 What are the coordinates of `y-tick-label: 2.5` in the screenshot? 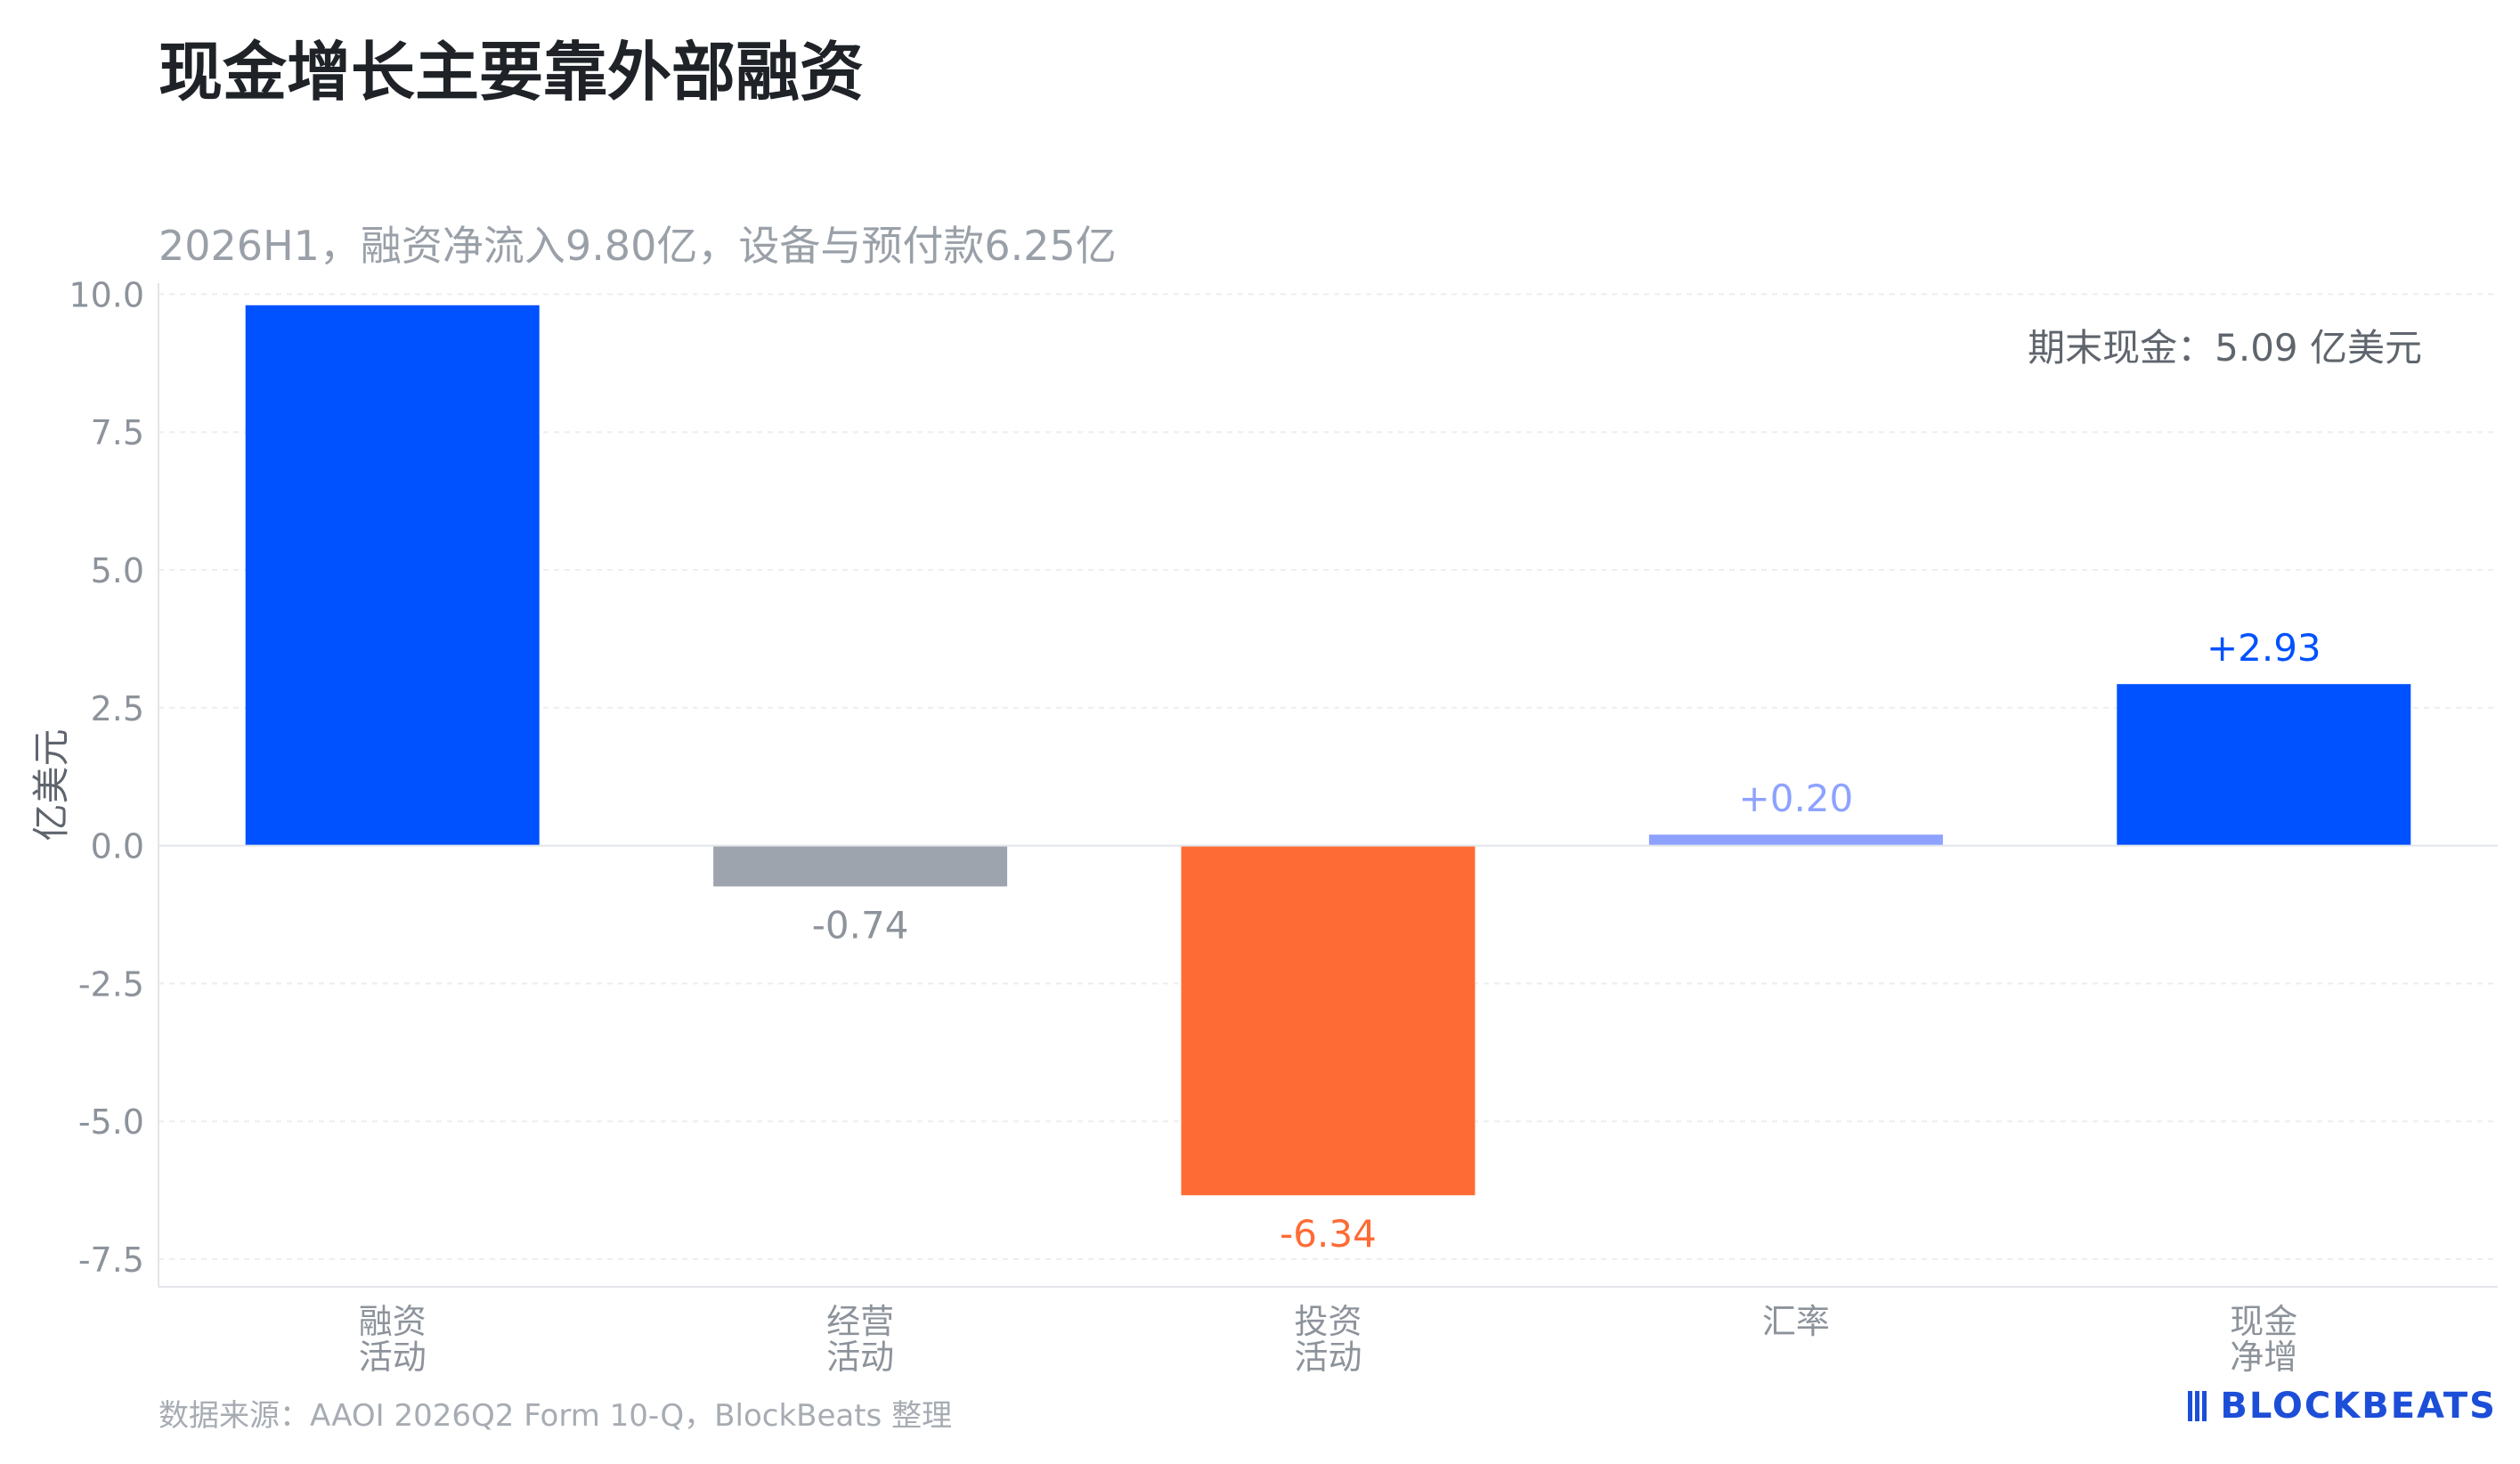 It's located at (118, 709).